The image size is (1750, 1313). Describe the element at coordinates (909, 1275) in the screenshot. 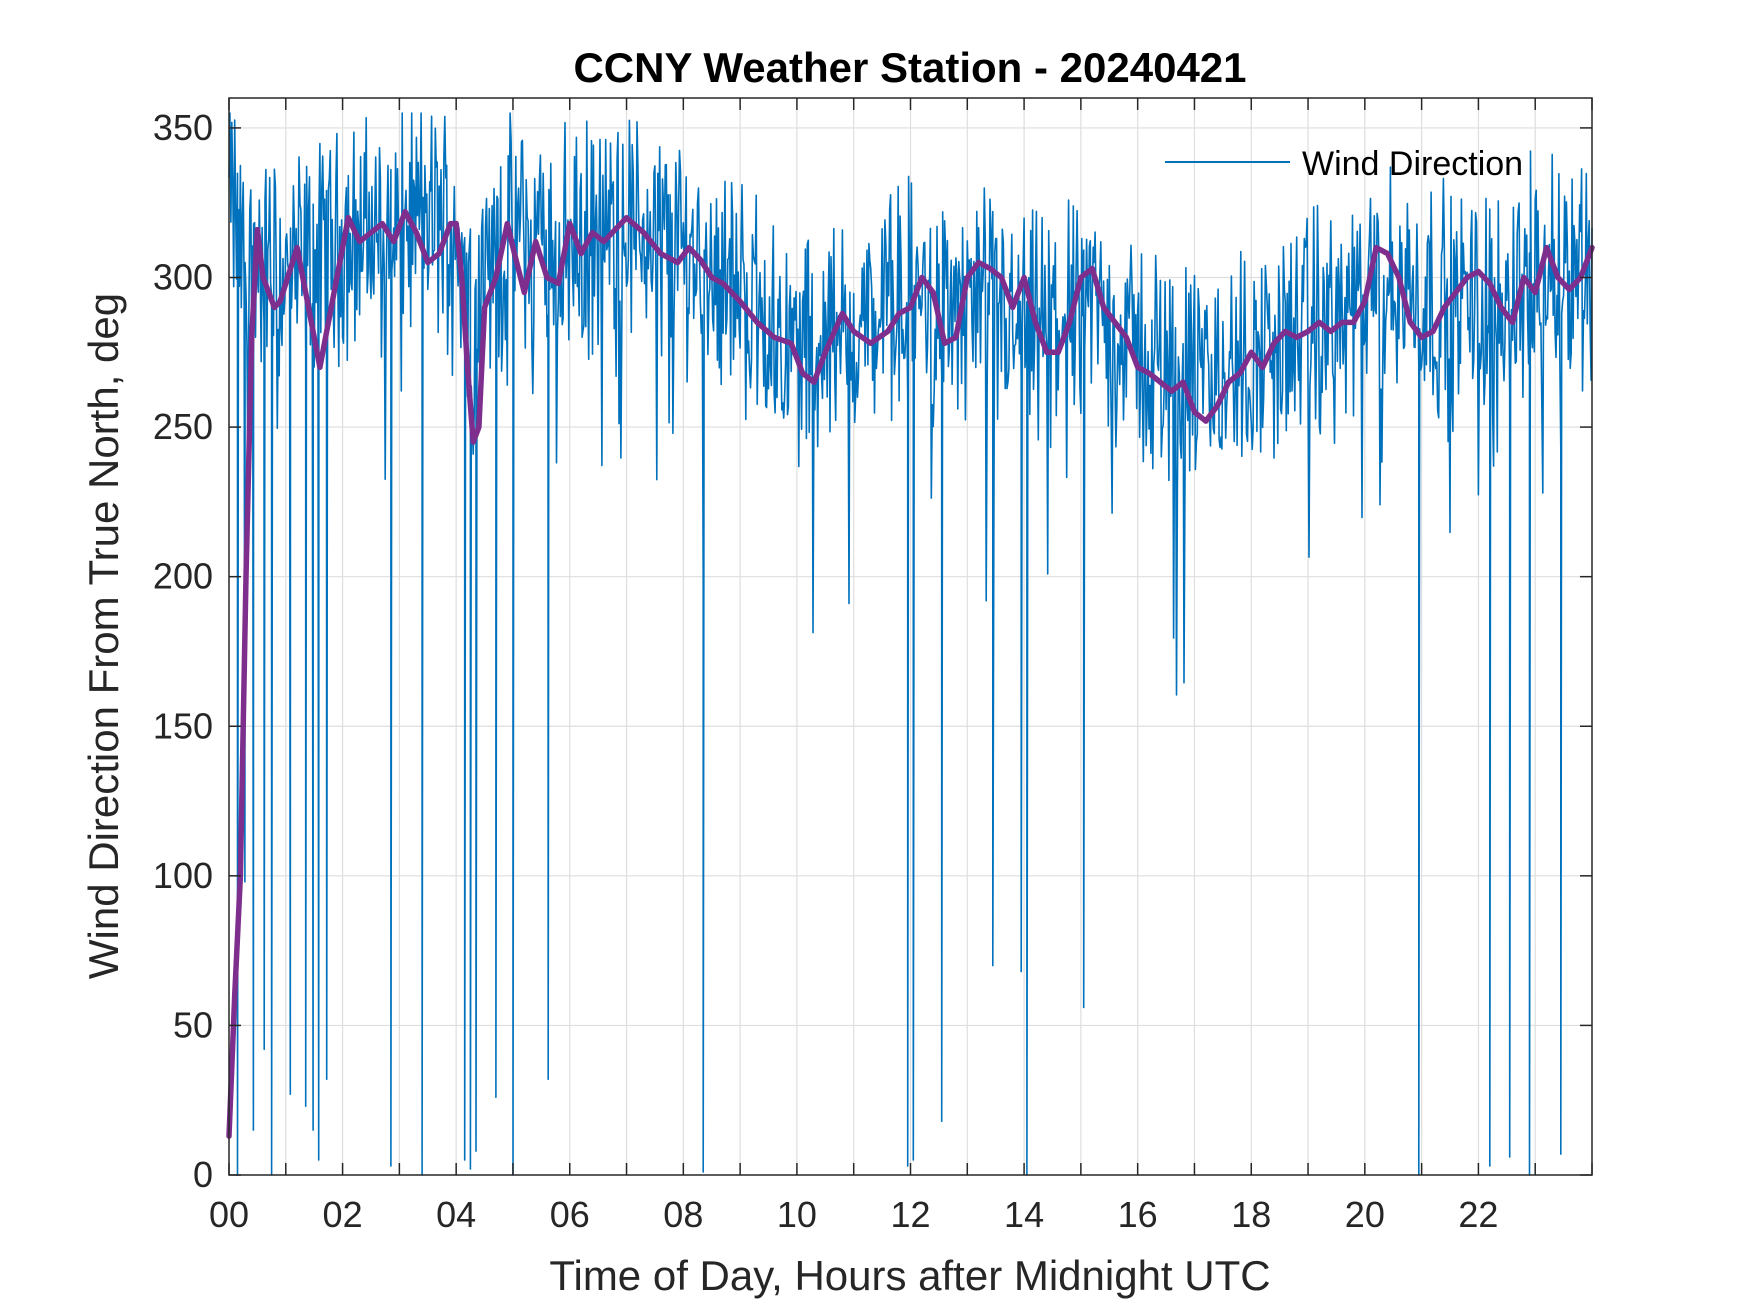

I see `x-axis-title: Time of Day, Hours after Midnight UTC` at that location.